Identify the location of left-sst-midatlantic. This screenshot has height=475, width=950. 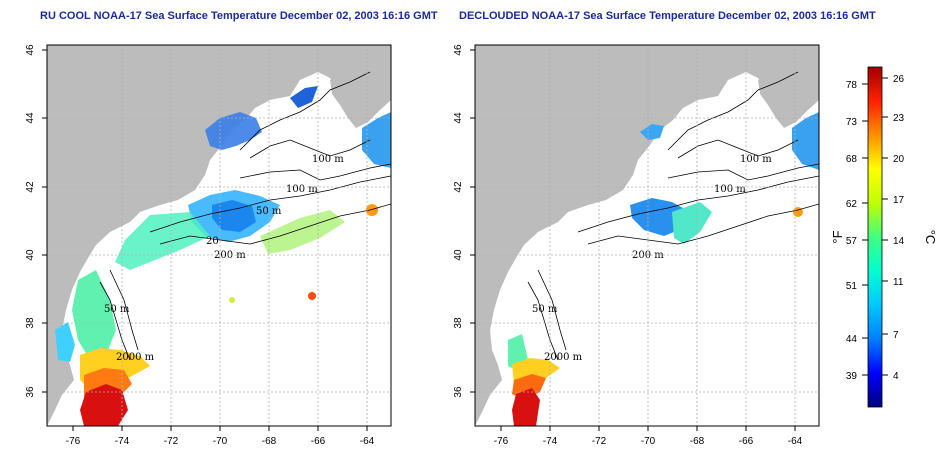
(94, 315).